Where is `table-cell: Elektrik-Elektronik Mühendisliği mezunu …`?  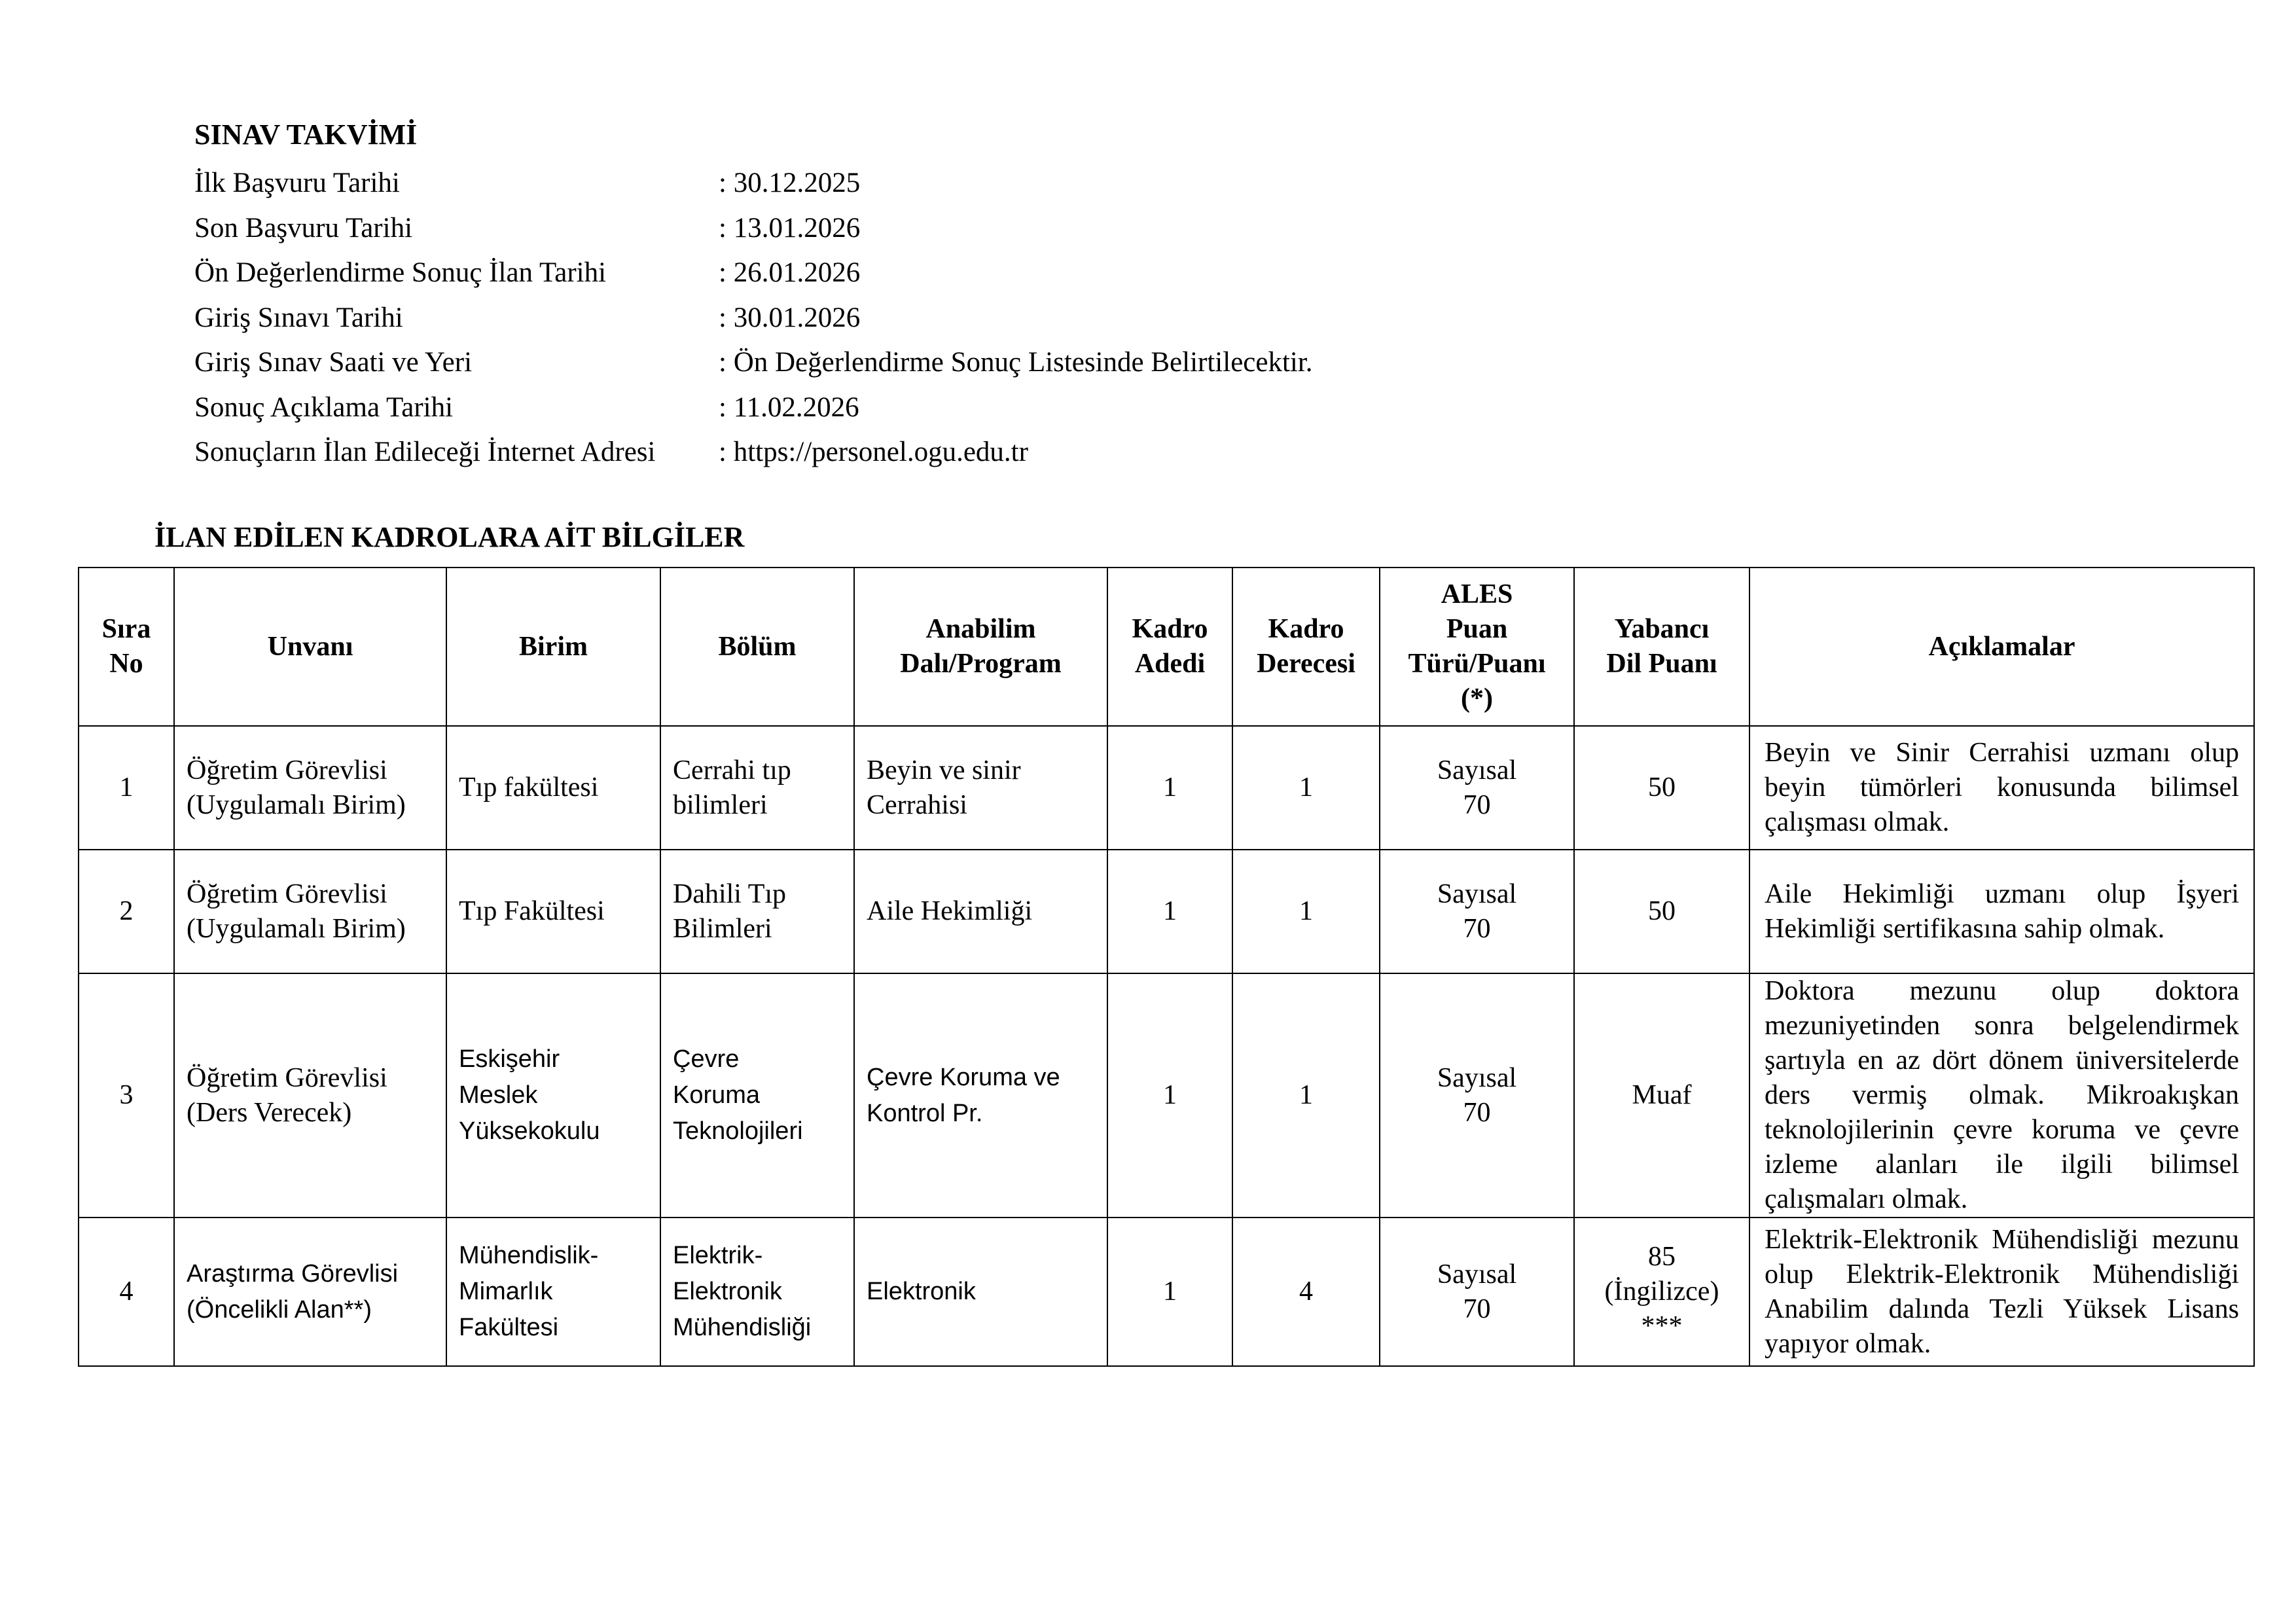 table-cell: Elektrik-Elektronik Mühendisliği mezunu … is located at coordinates (2002, 1292).